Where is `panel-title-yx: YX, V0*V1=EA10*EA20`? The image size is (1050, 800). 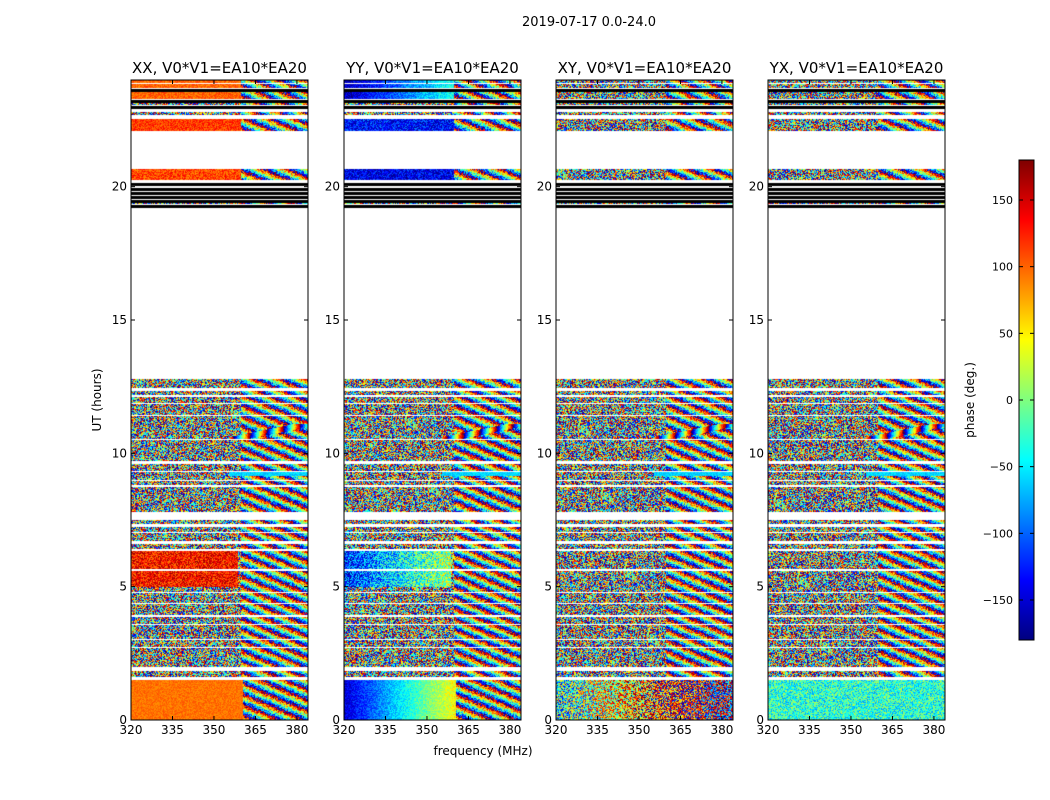 panel-title-yx: YX, V0*V1=EA10*EA20 is located at coordinates (856, 68).